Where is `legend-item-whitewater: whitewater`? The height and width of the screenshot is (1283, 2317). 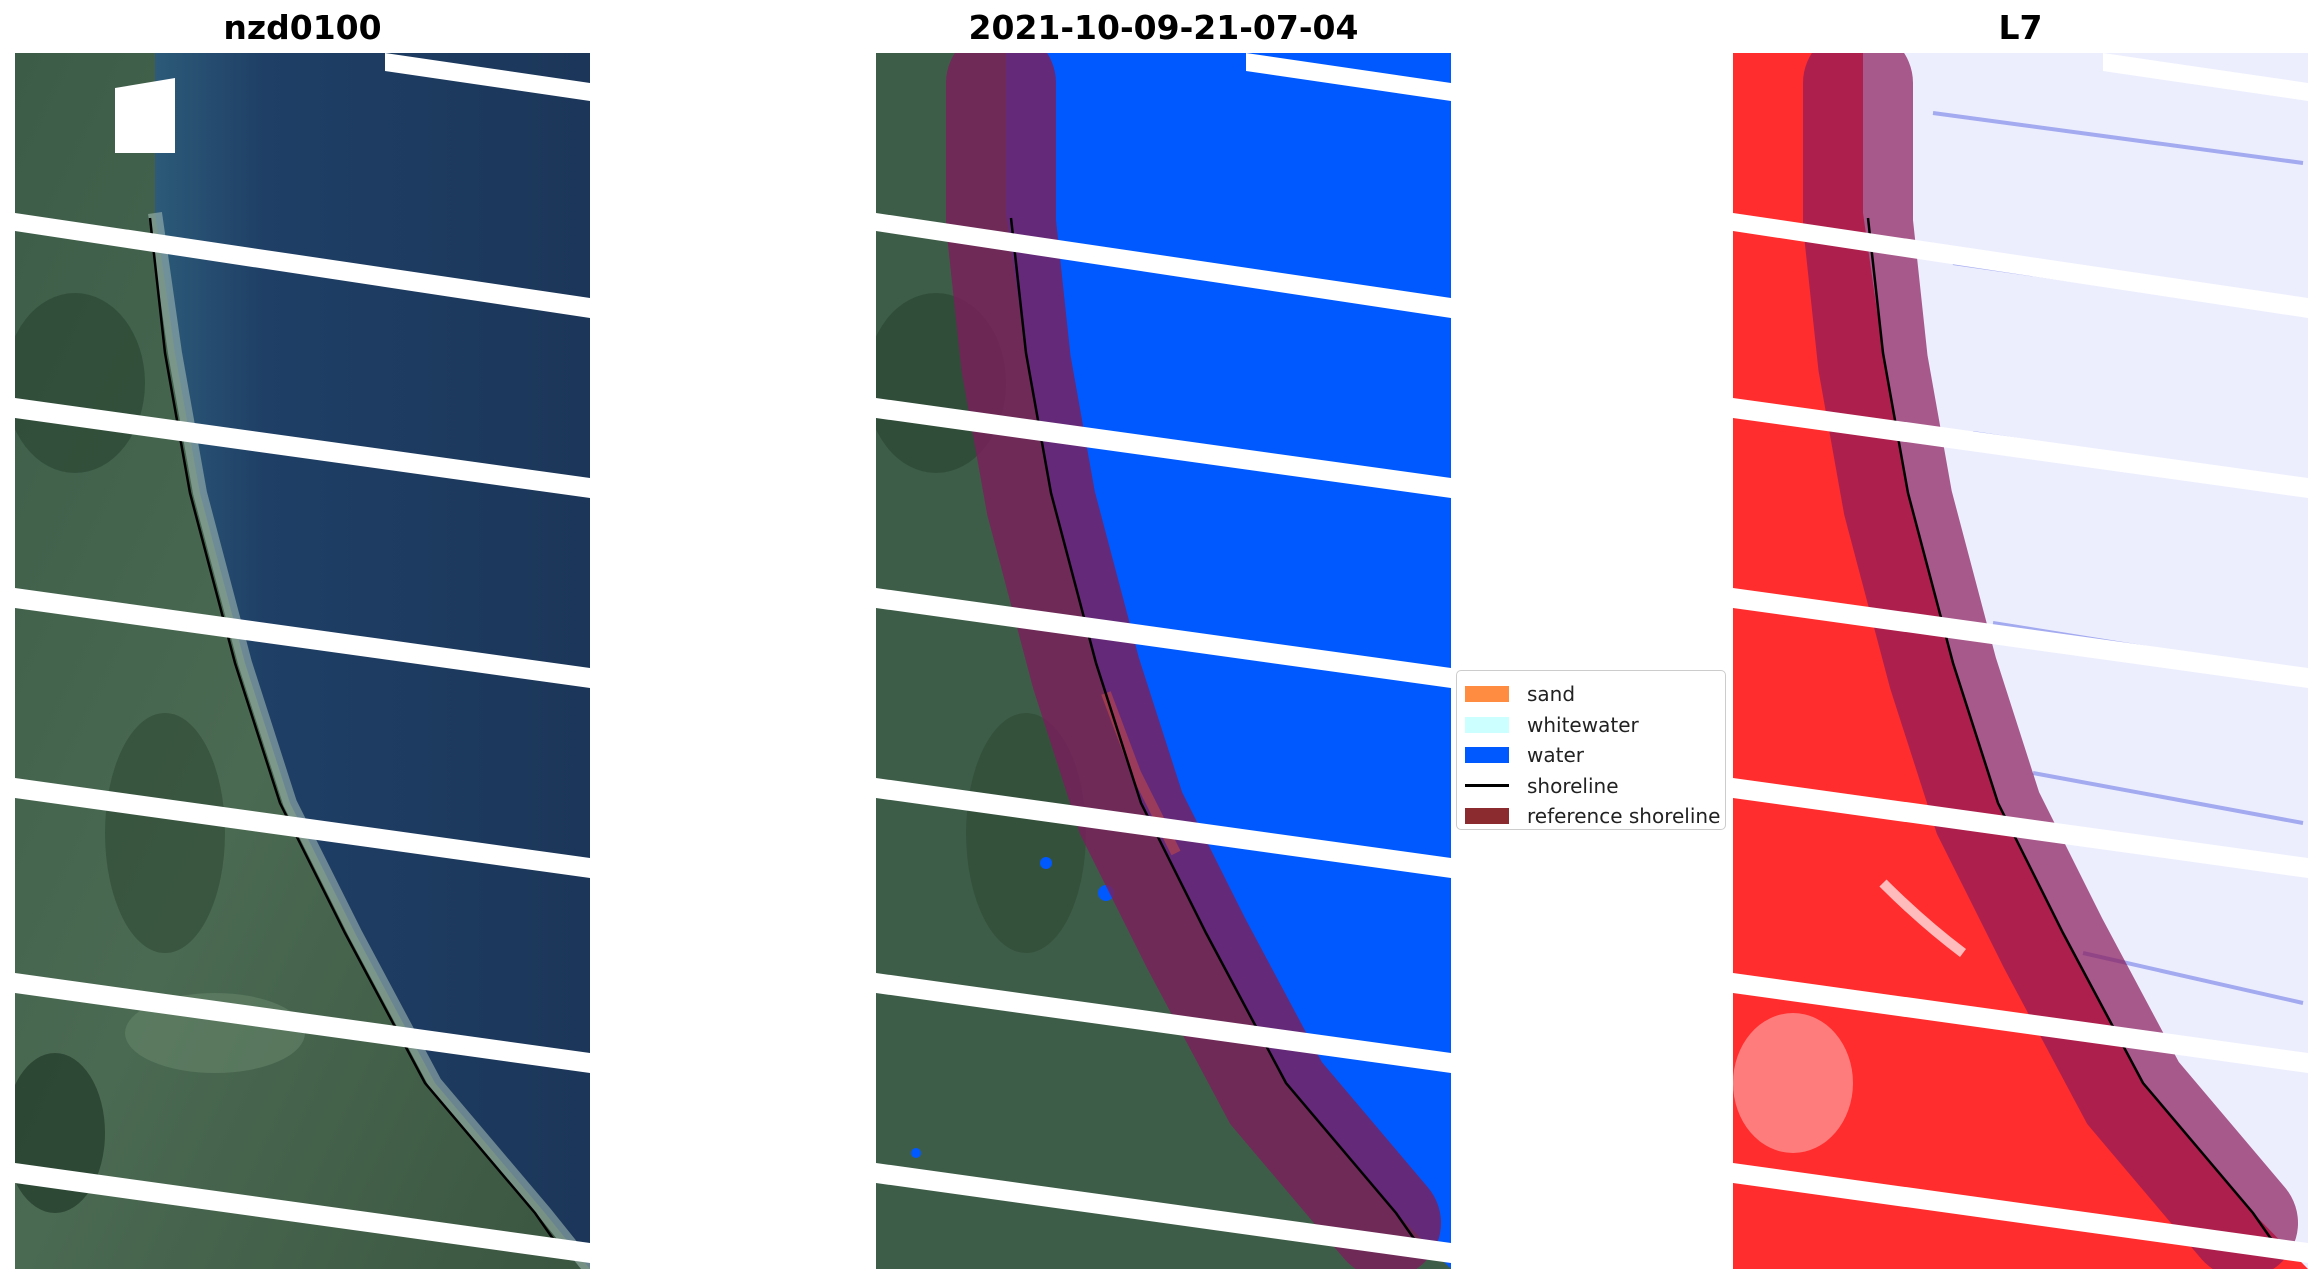 legend-item-whitewater: whitewater is located at coordinates (1595, 725).